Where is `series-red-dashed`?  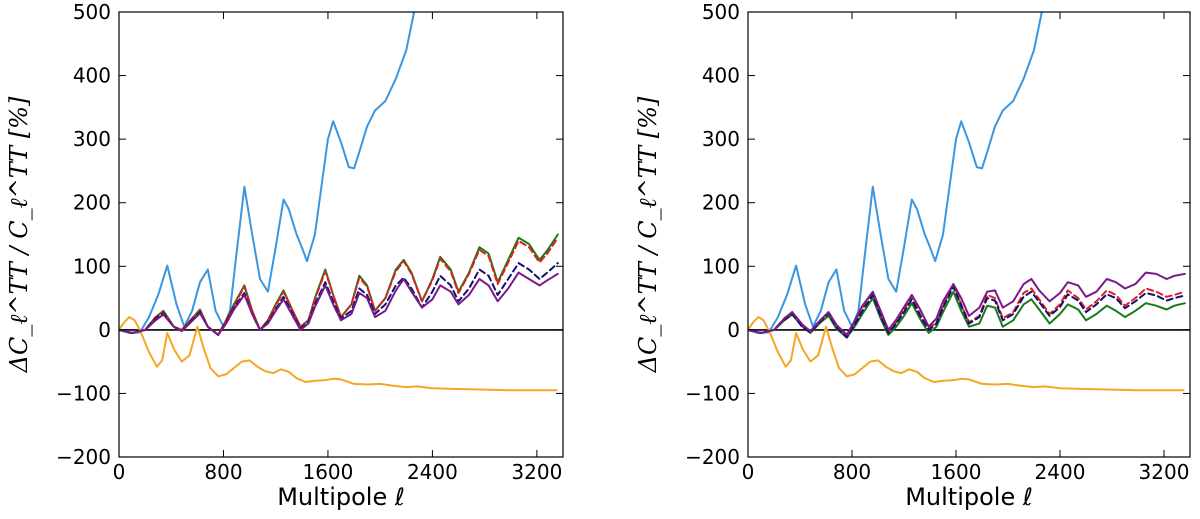
series-red-dashed is located at coordinates (339, 286).